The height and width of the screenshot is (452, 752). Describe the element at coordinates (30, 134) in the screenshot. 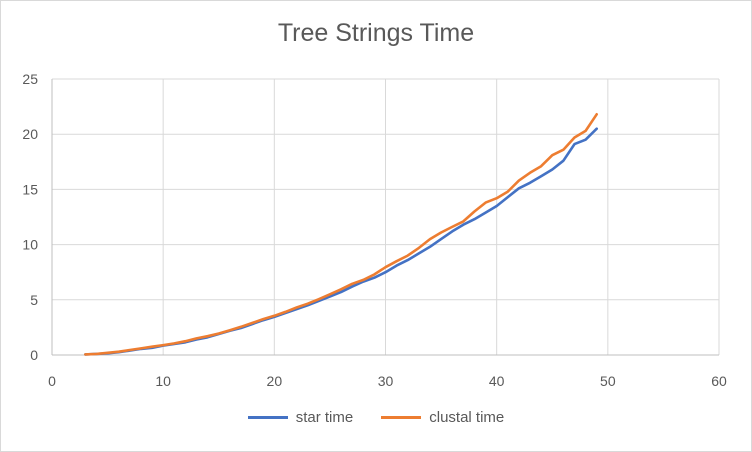

I see `y-tick-label-20: 20` at that location.